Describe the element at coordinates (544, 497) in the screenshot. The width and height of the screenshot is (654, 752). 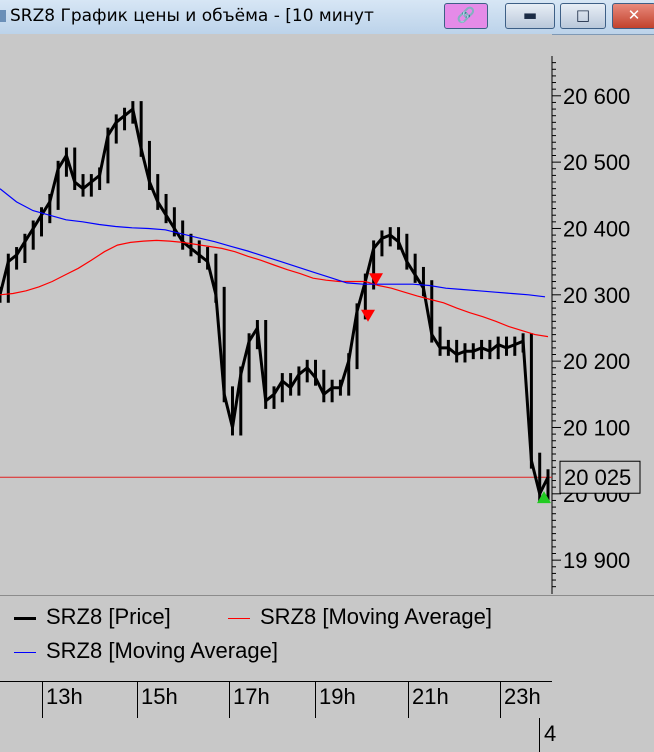
I see `buy-marker` at that location.